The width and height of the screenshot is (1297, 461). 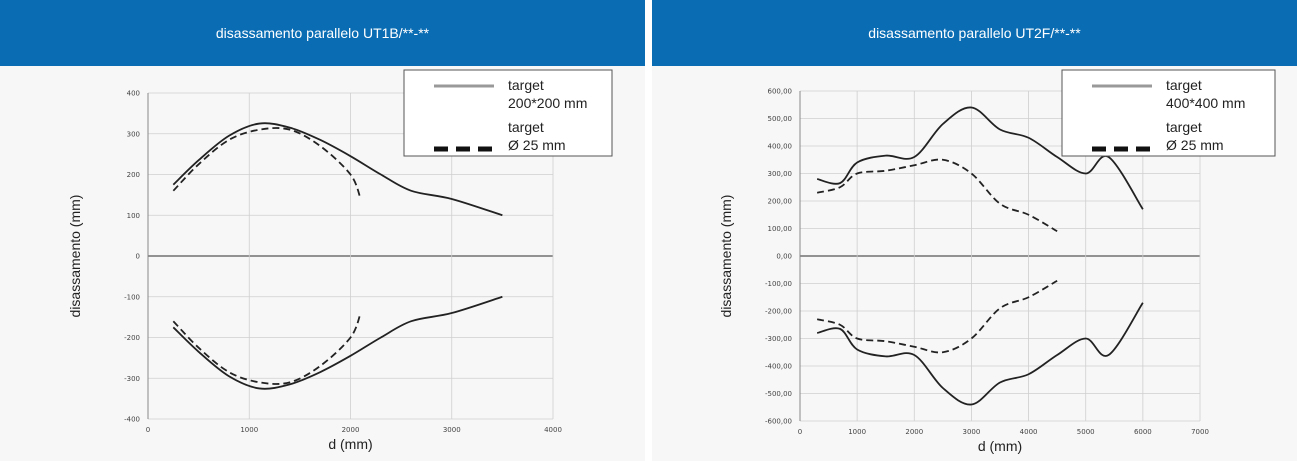 I want to click on x-tick-label: 5000, so click(x=1086, y=432).